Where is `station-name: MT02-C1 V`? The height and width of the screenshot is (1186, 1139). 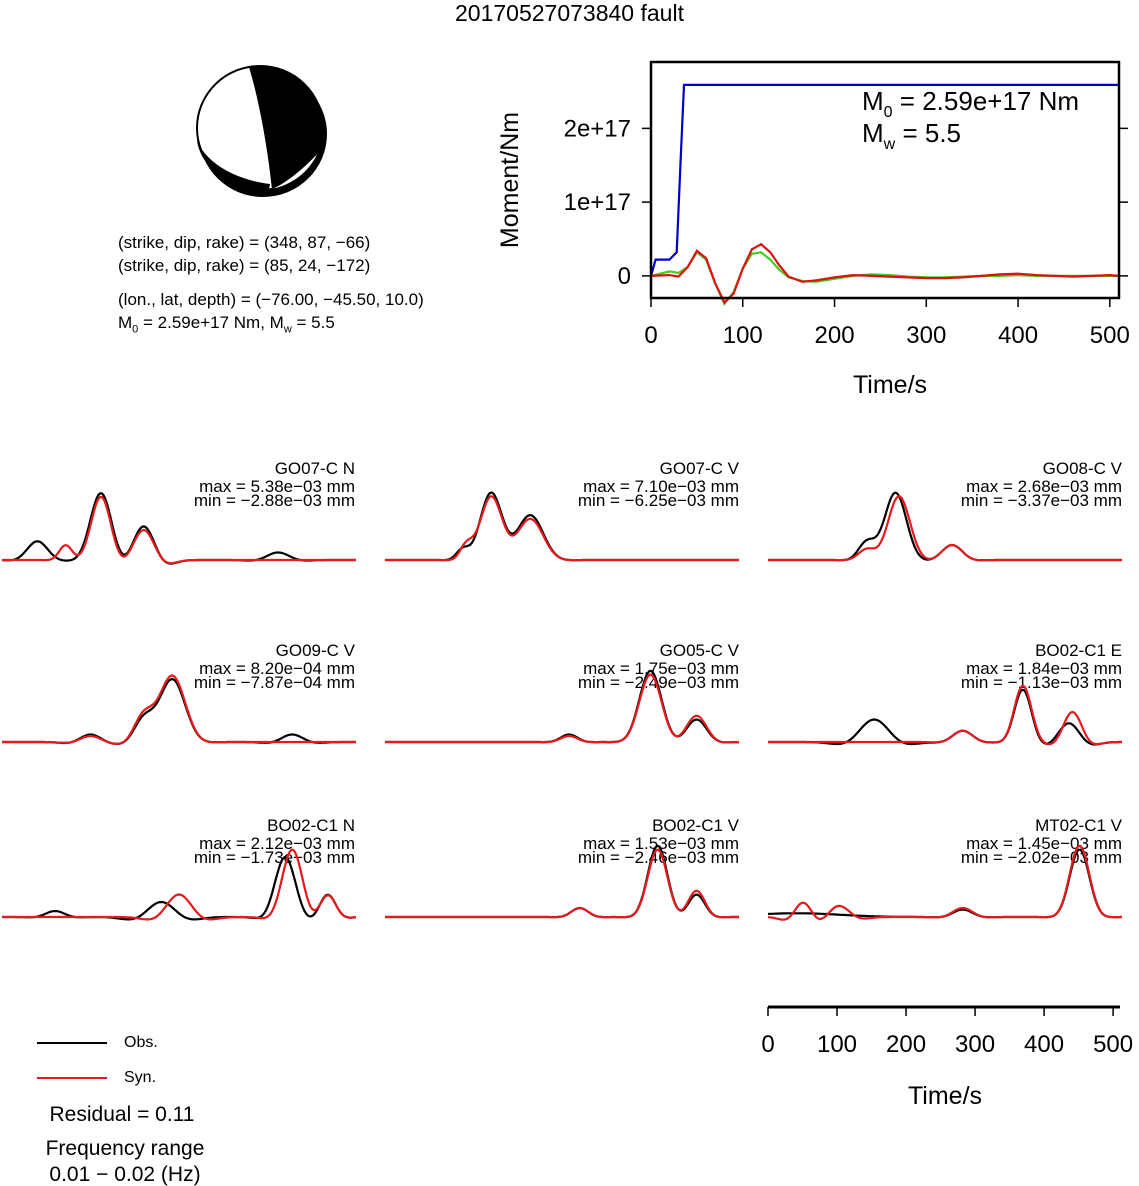
station-name: MT02-C1 V is located at coordinates (1079, 825).